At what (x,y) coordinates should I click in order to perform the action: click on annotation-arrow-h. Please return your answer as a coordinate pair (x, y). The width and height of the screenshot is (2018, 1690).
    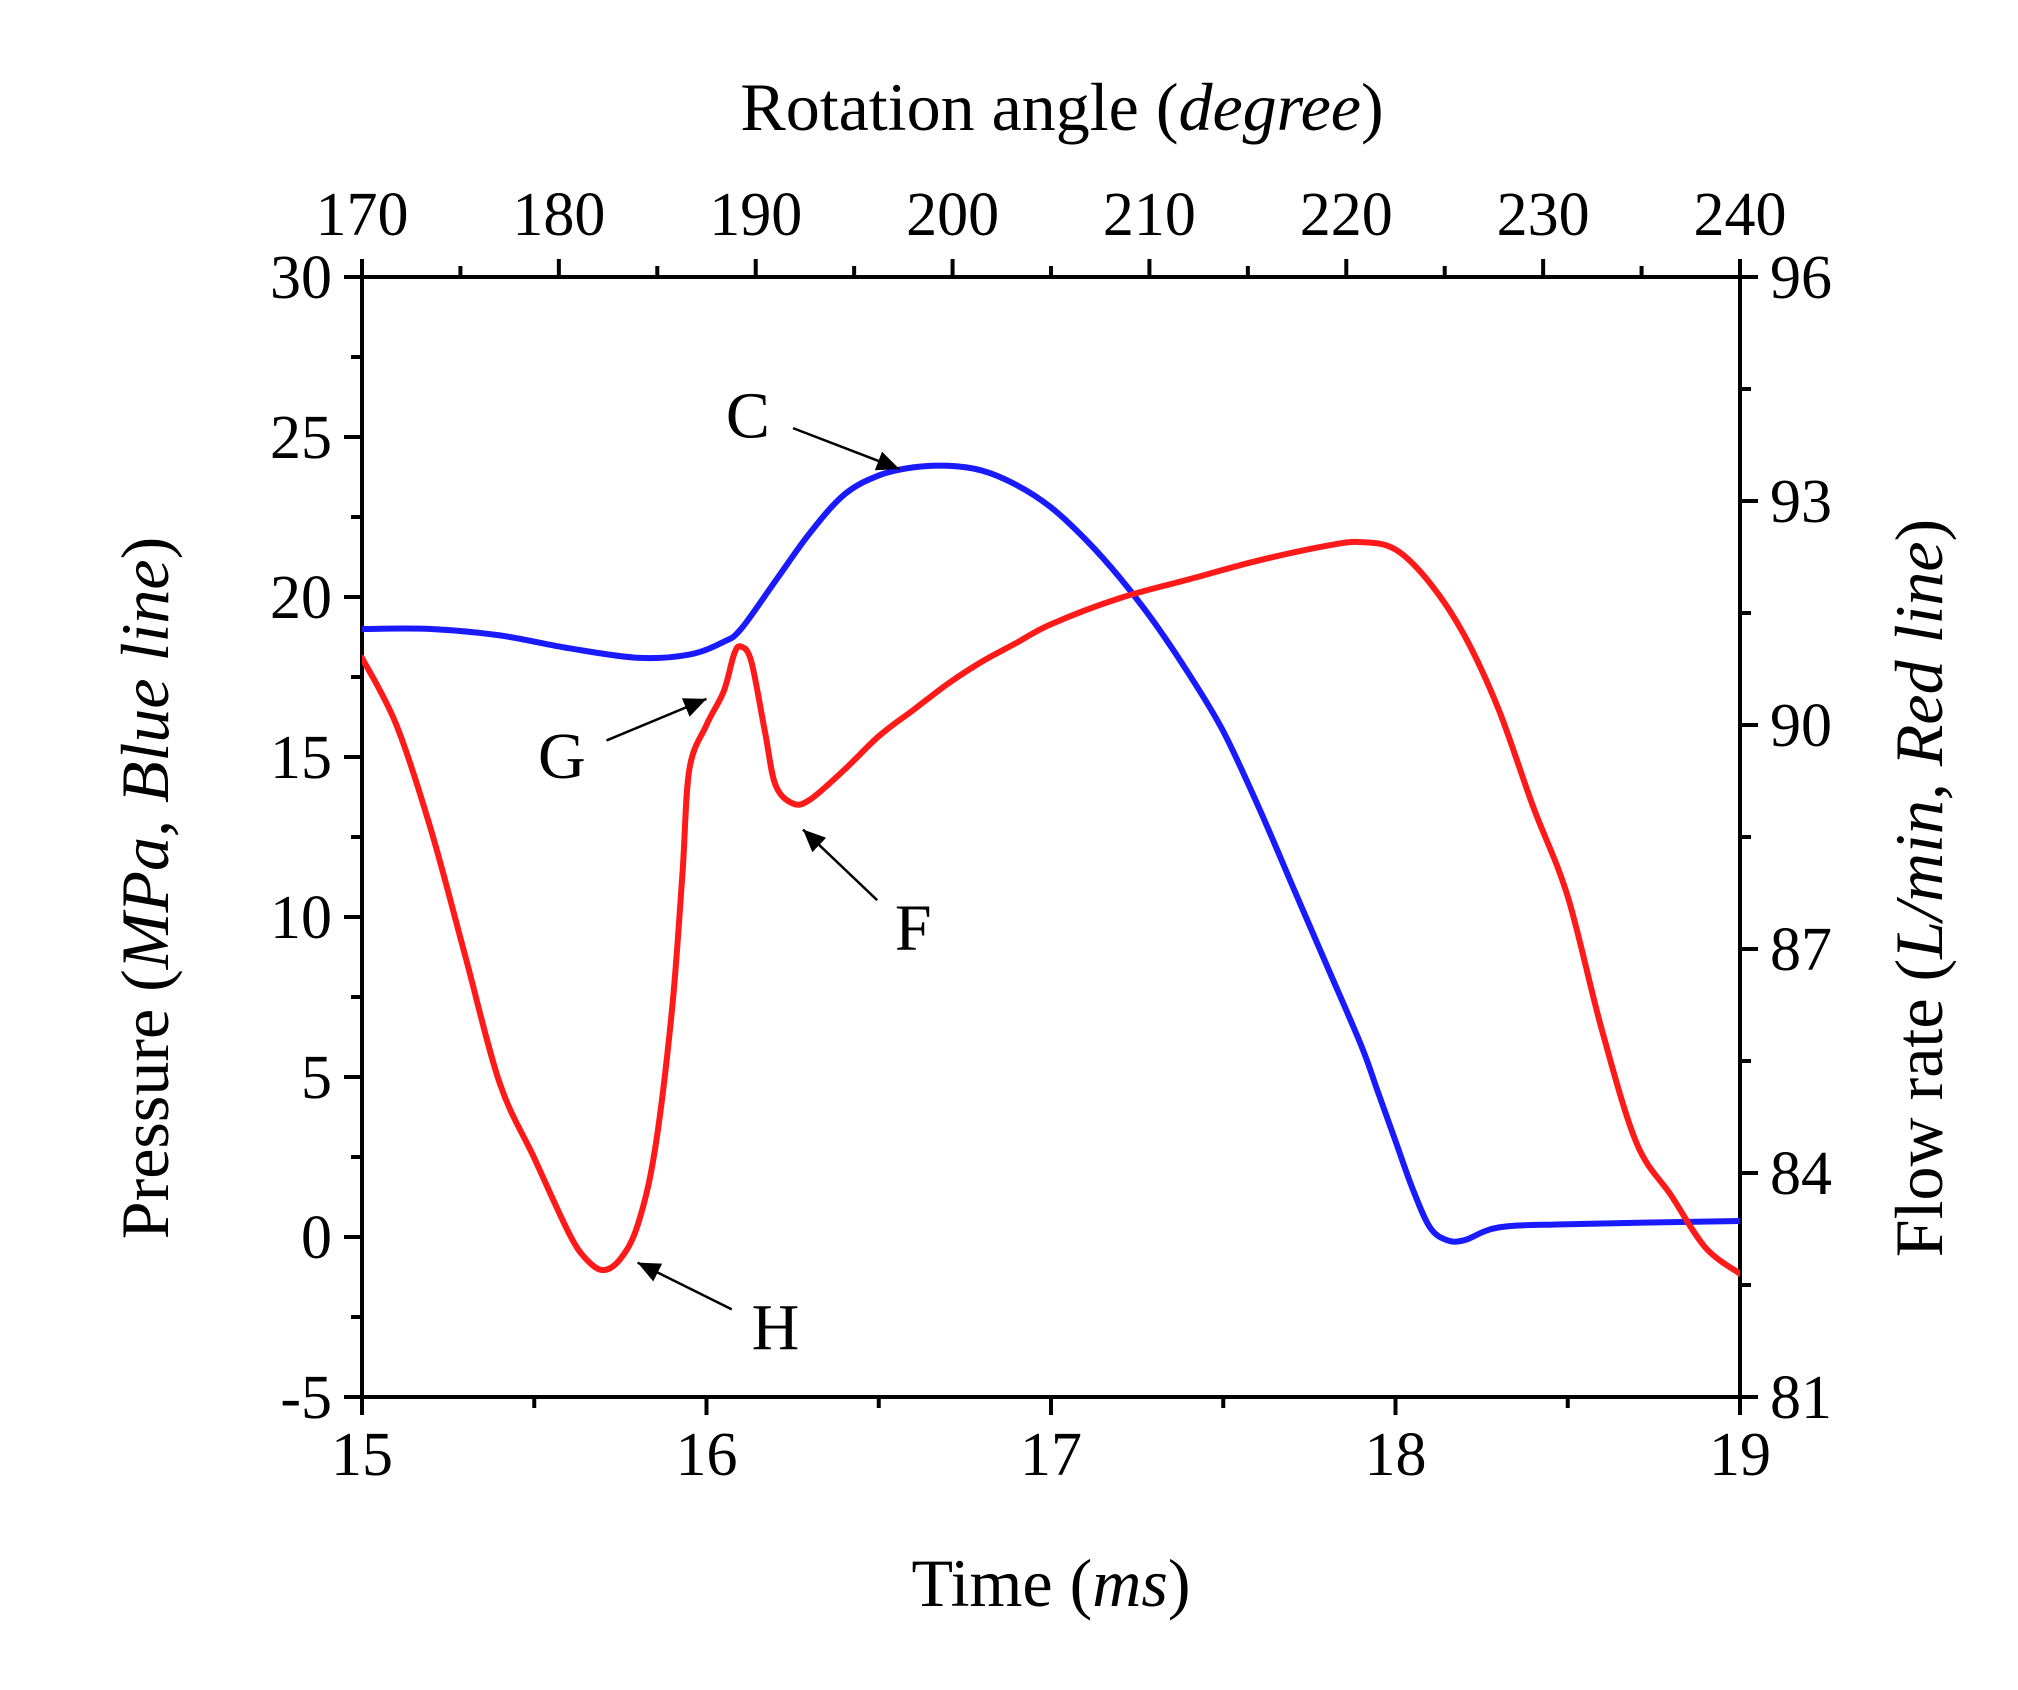
    Looking at the image, I should click on (685, 1286).